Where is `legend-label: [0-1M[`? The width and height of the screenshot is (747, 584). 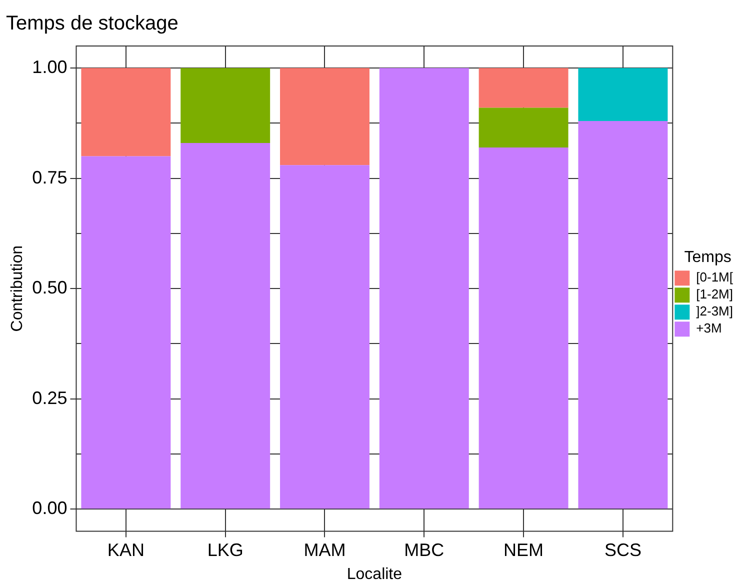 legend-label: [0-1M[ is located at coordinates (715, 277).